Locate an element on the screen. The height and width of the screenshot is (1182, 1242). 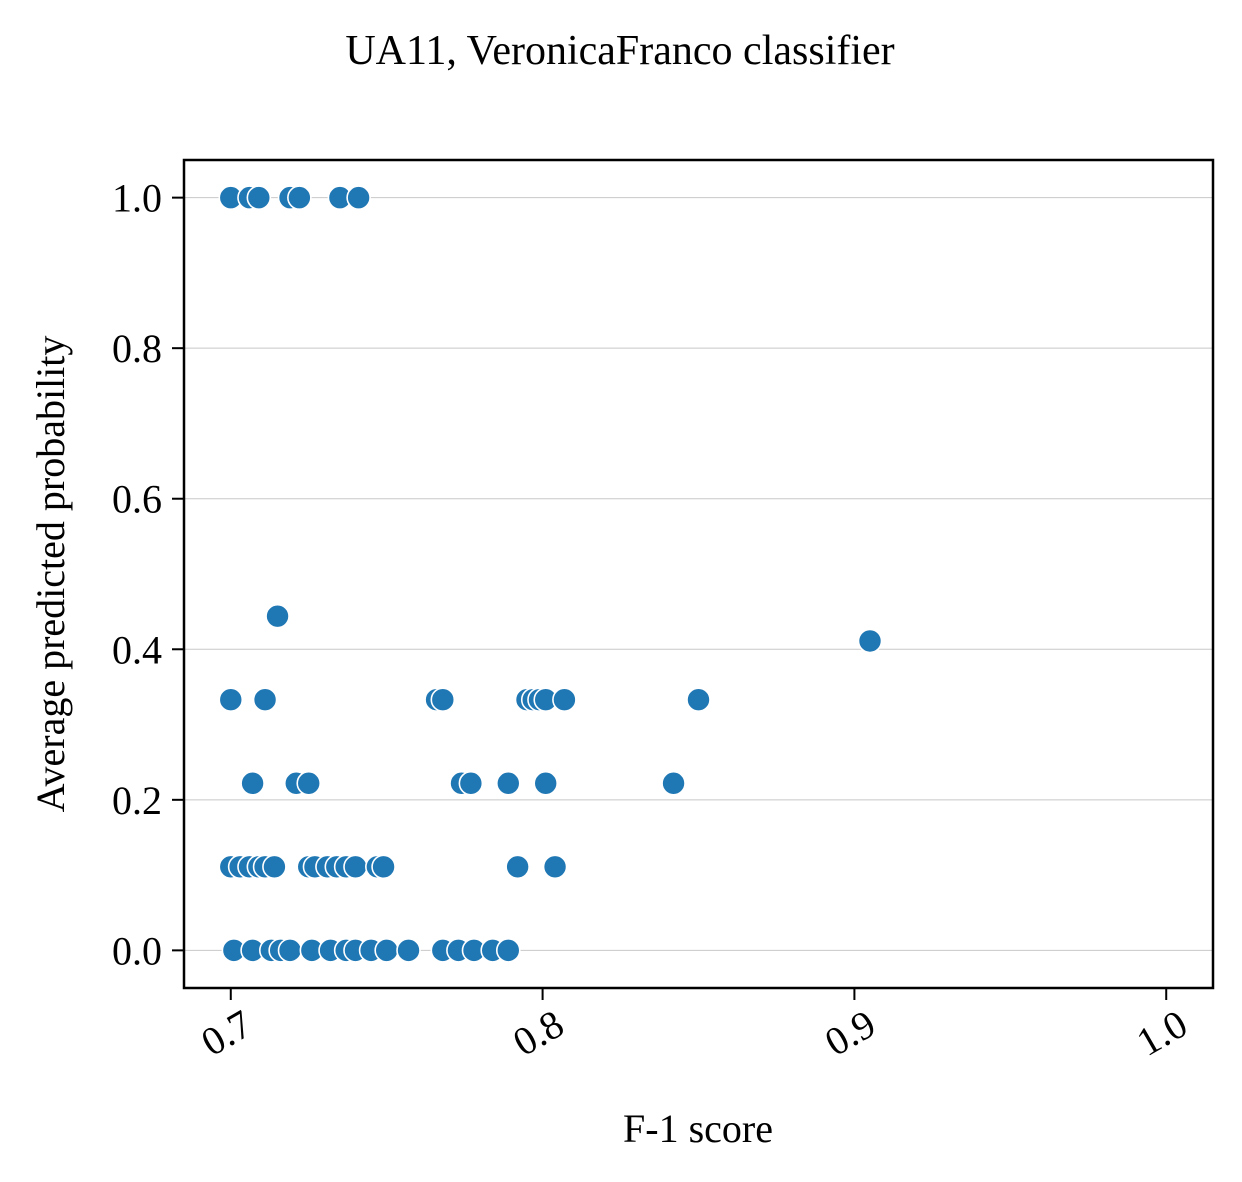
x-tick-label: 1.0 is located at coordinates (1162, 1033).